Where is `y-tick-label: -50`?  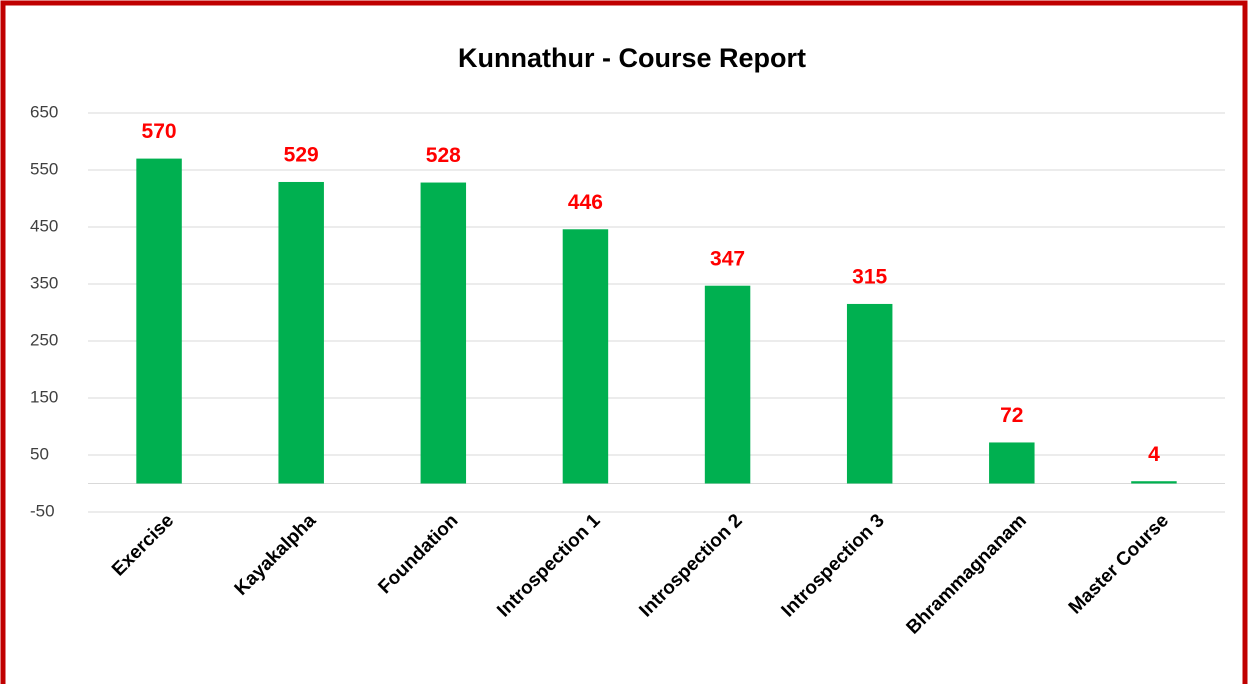
y-tick-label: -50 is located at coordinates (42, 510).